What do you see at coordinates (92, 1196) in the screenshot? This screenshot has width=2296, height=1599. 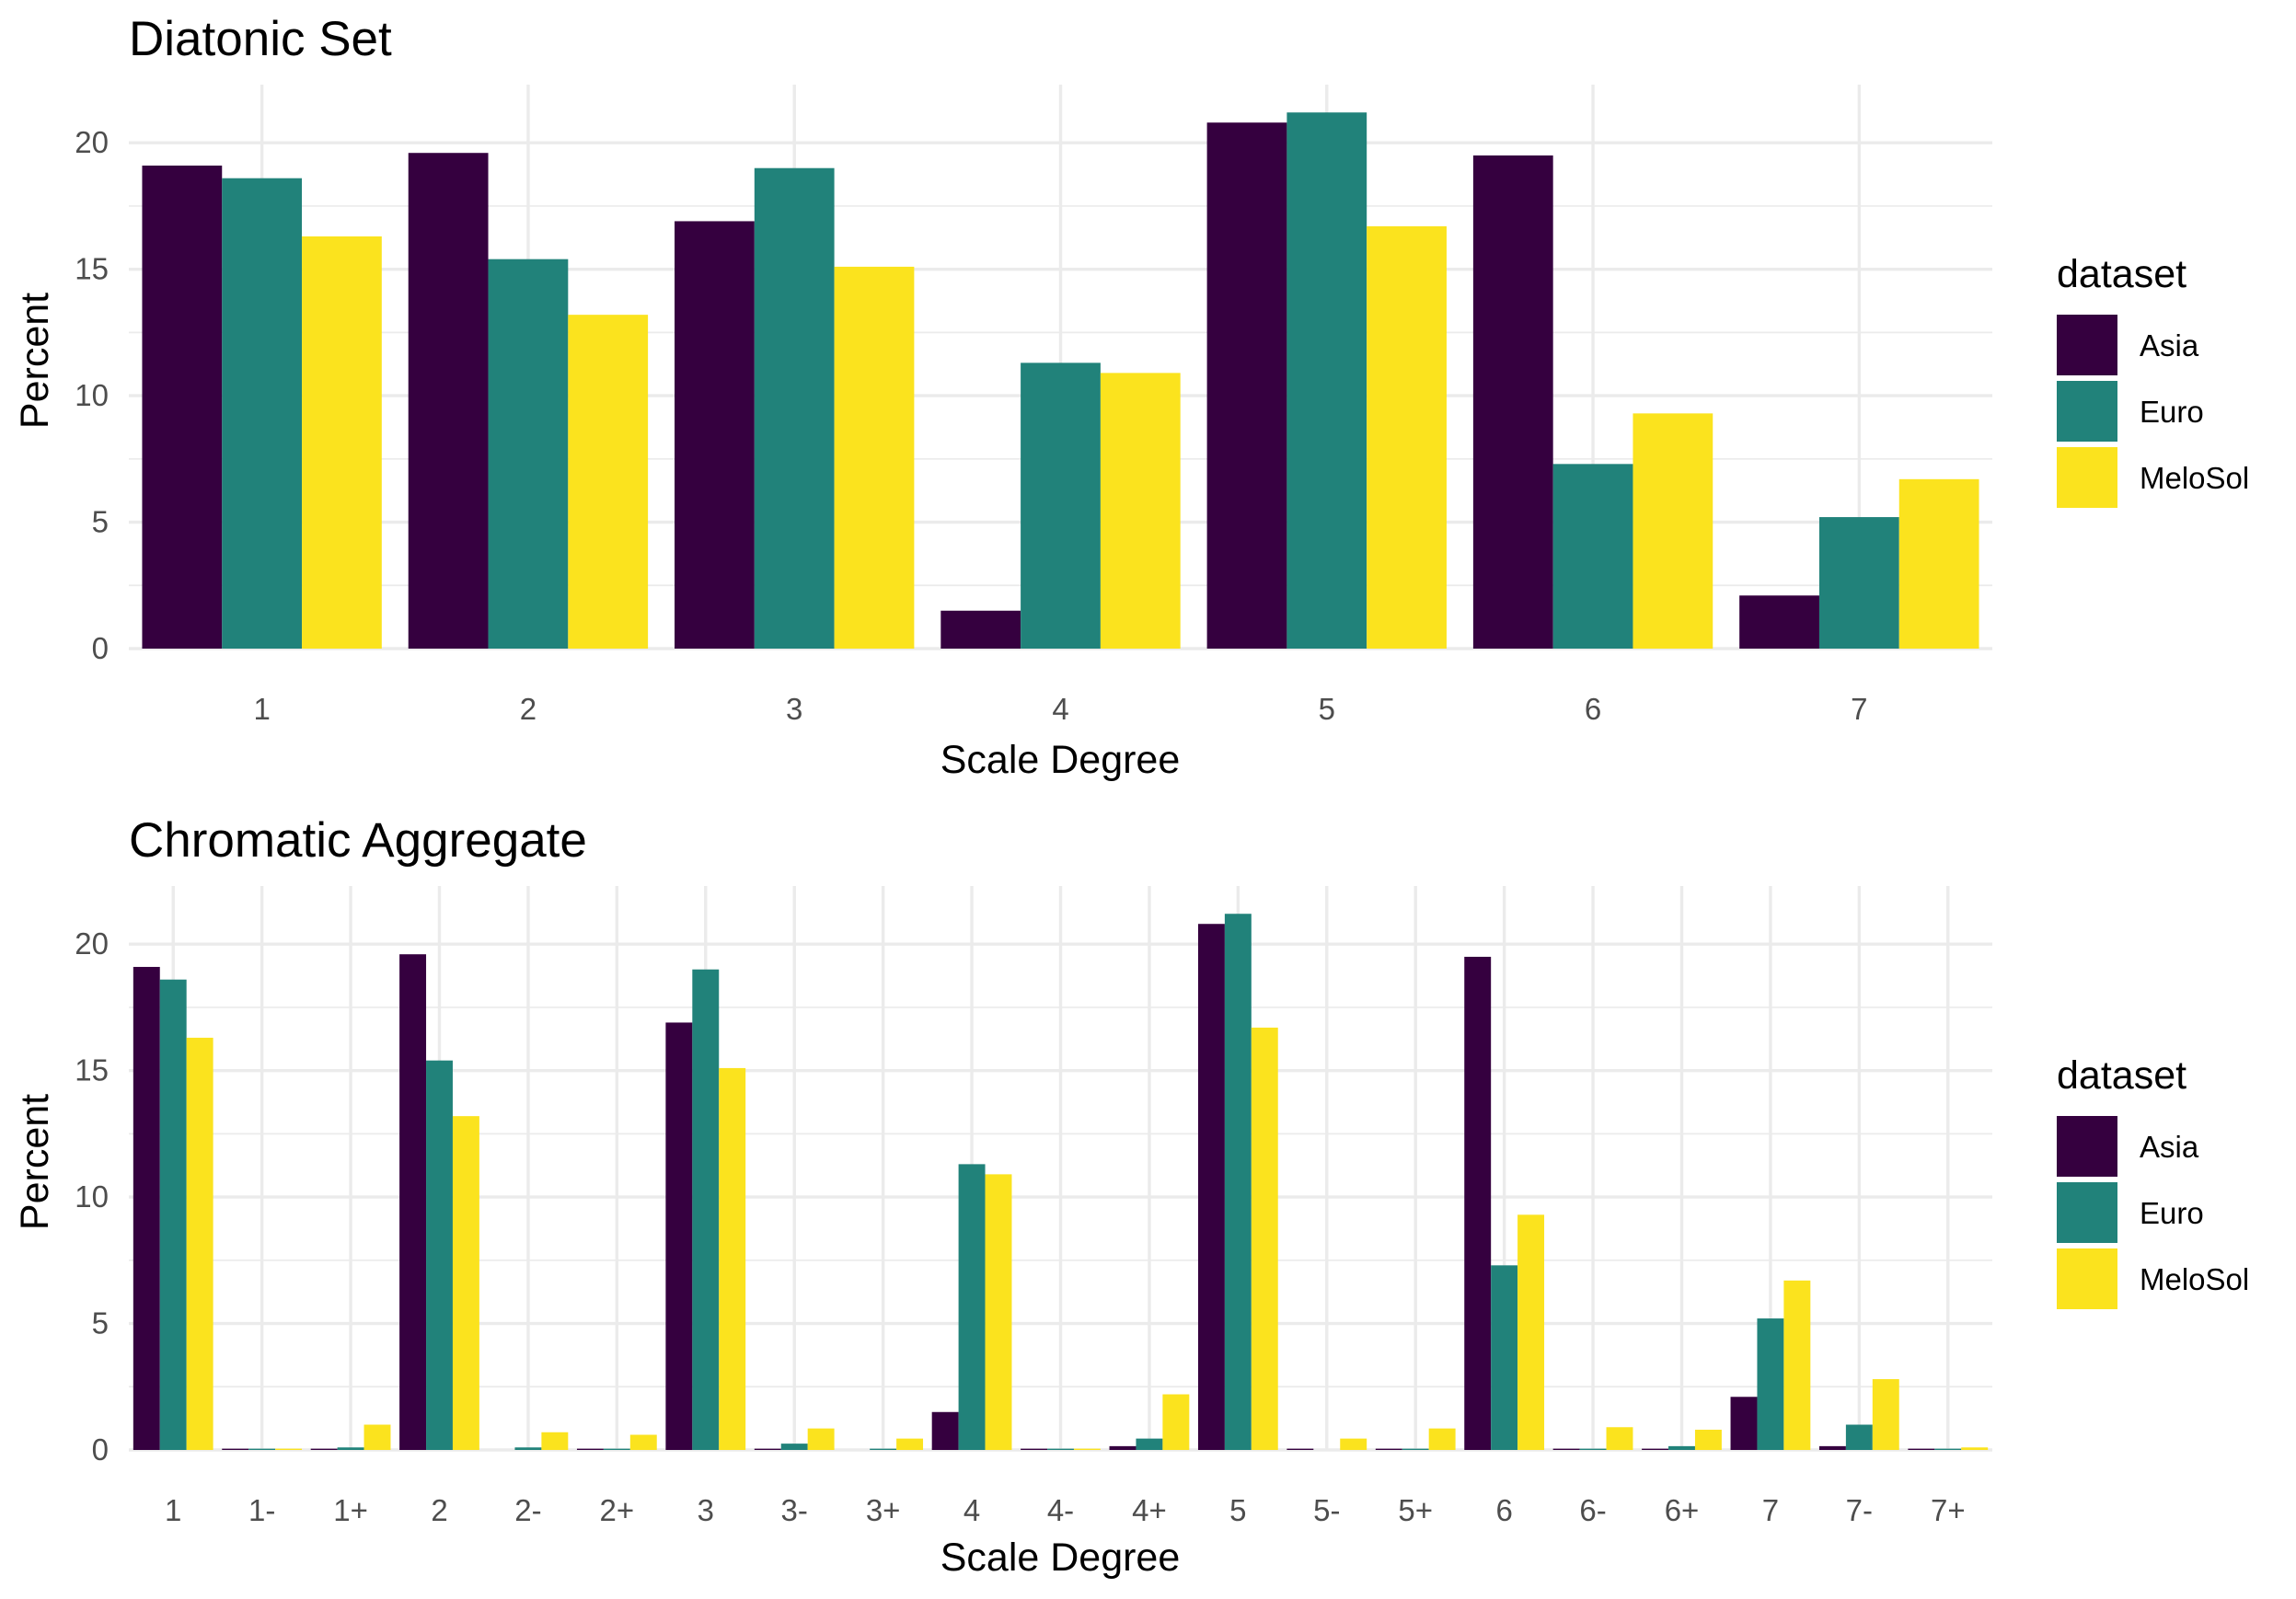 I see `y-tick-label: 10` at bounding box center [92, 1196].